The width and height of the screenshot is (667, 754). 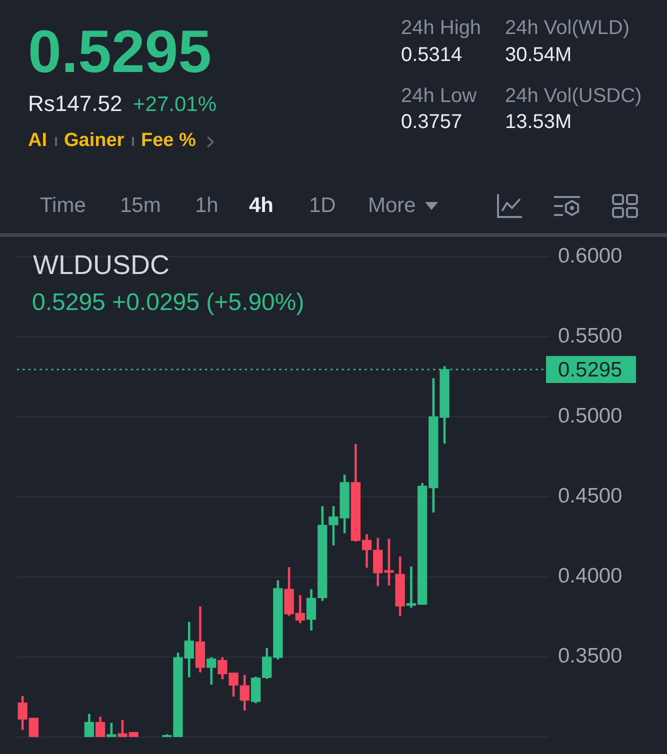 What do you see at coordinates (431, 55) in the screenshot?
I see `text: 0.5314` at bounding box center [431, 55].